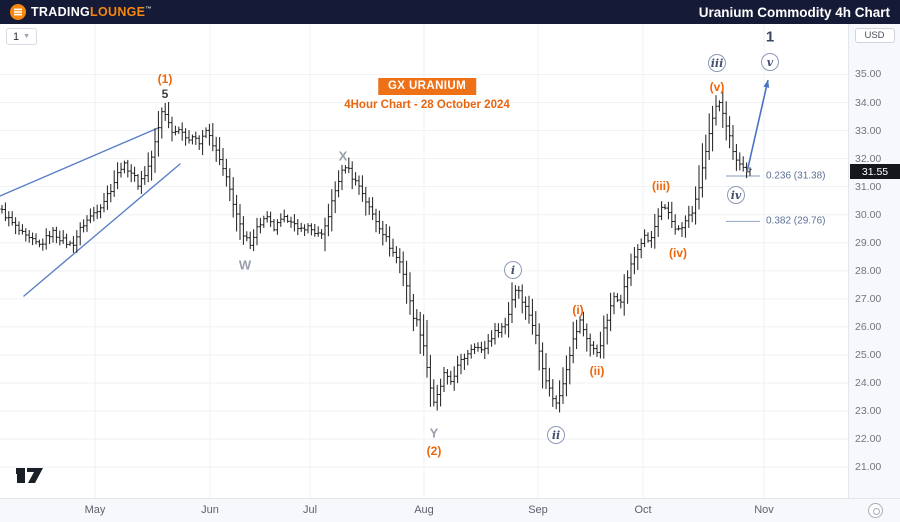  I want to click on chevron-down-icon: ▼, so click(27, 36).